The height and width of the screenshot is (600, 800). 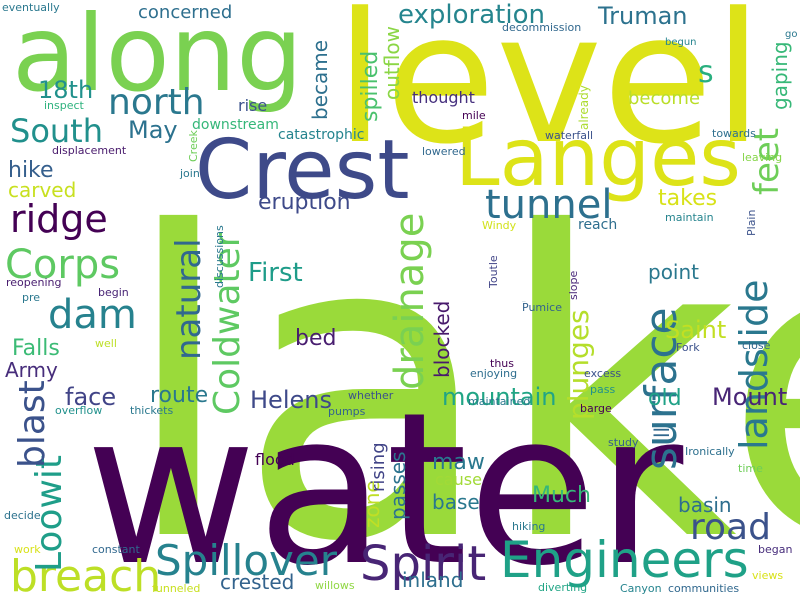 What do you see at coordinates (433, 580) in the screenshot?
I see `word-inland: inland` at bounding box center [433, 580].